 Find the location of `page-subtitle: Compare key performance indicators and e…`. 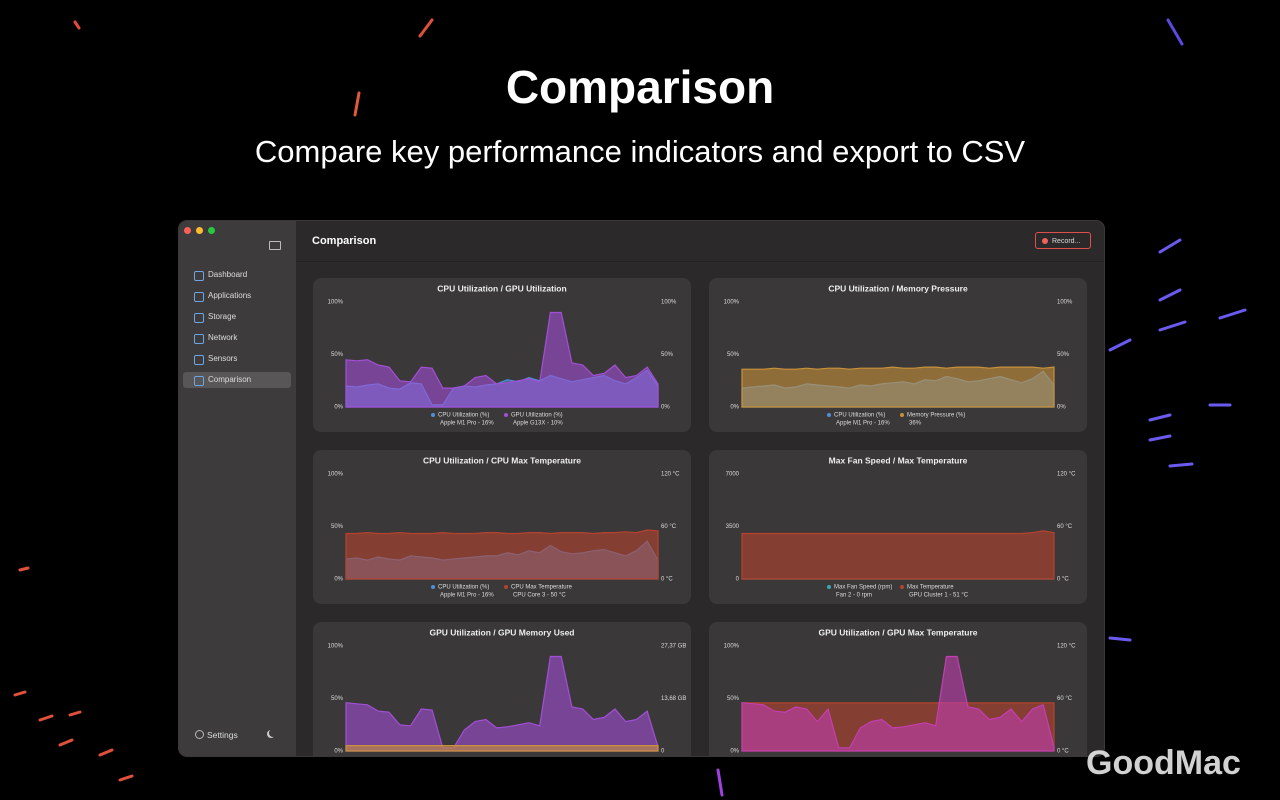

page-subtitle: Compare key performance indicators and e… is located at coordinates (640, 151).